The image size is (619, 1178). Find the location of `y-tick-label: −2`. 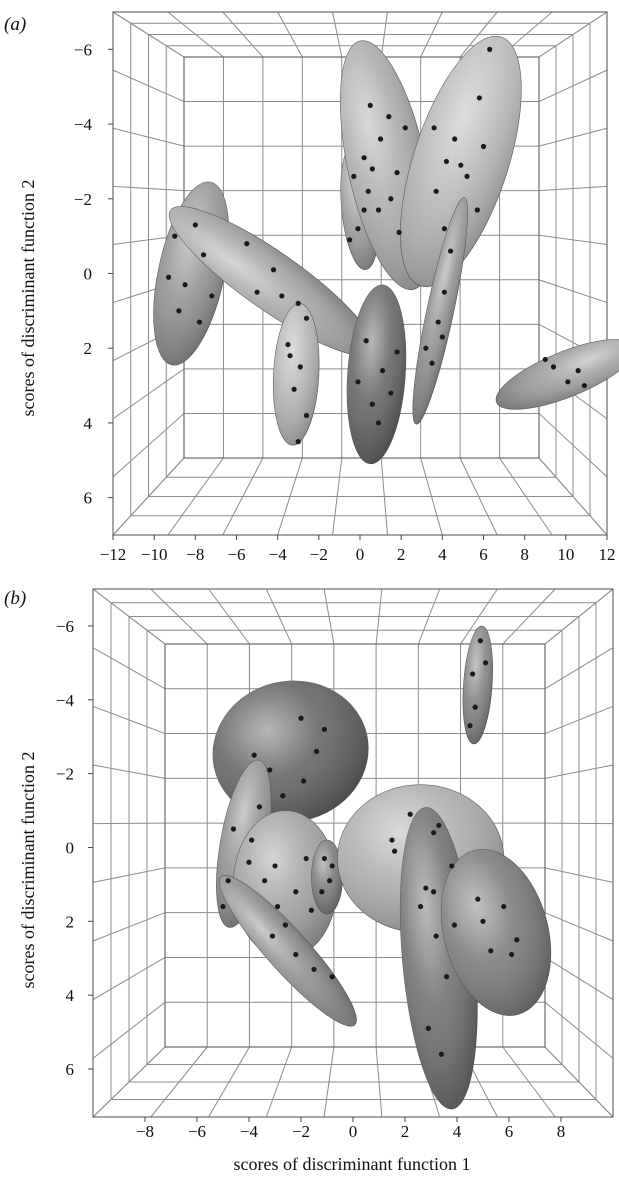

y-tick-label: −2 is located at coordinates (65, 774).